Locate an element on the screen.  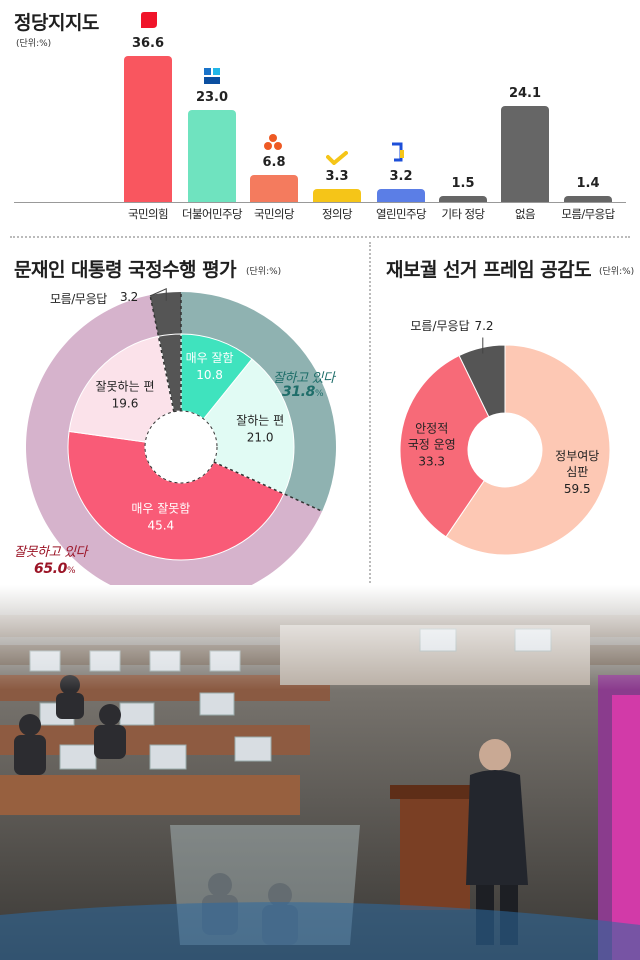
bar-category-label: 더불어민주당 is located at coordinates (212, 214).